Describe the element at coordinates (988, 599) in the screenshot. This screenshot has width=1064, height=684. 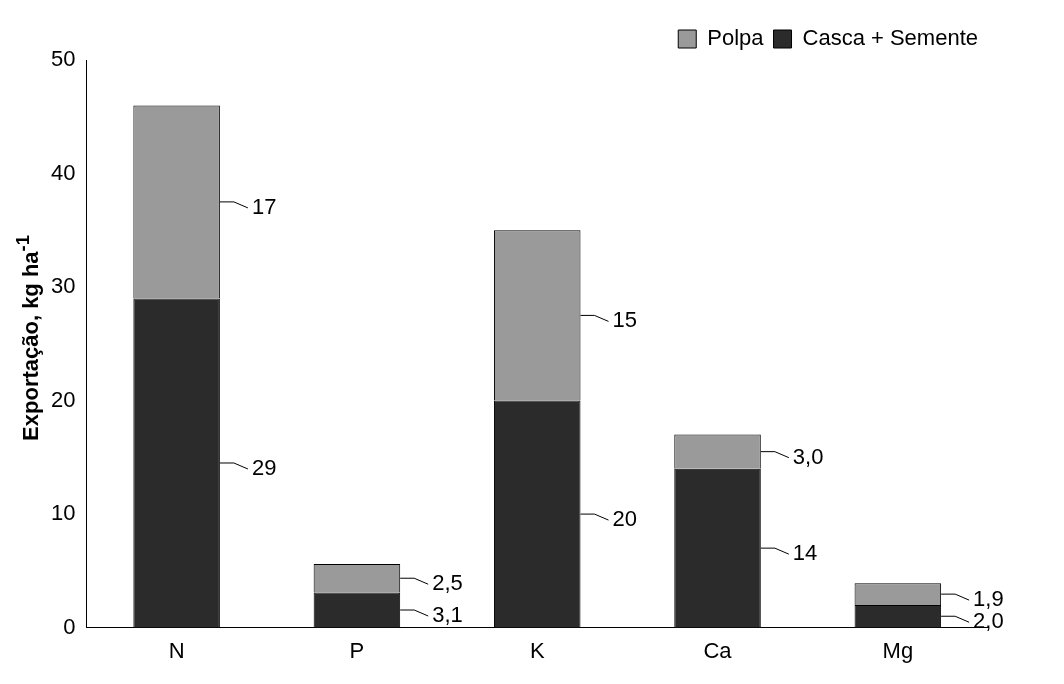
I see `data-label: 1,9` at that location.